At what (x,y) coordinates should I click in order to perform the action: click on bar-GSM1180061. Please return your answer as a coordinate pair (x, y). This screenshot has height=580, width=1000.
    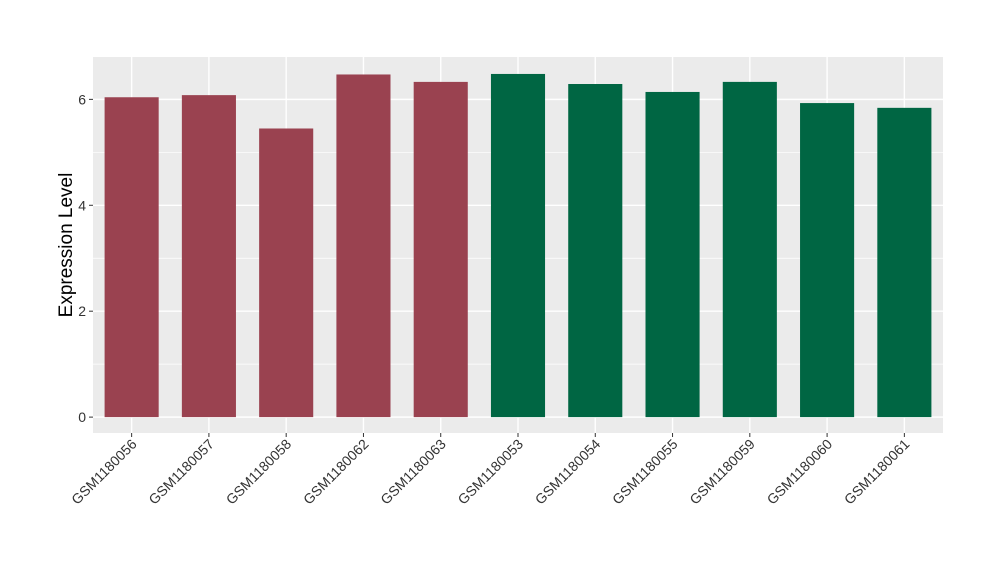
    Looking at the image, I should click on (904, 262).